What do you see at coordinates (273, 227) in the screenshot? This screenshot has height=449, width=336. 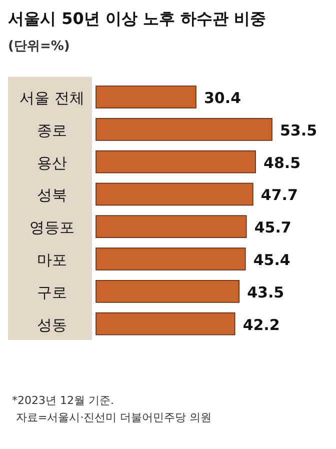 I see `data-label: 45.7` at bounding box center [273, 227].